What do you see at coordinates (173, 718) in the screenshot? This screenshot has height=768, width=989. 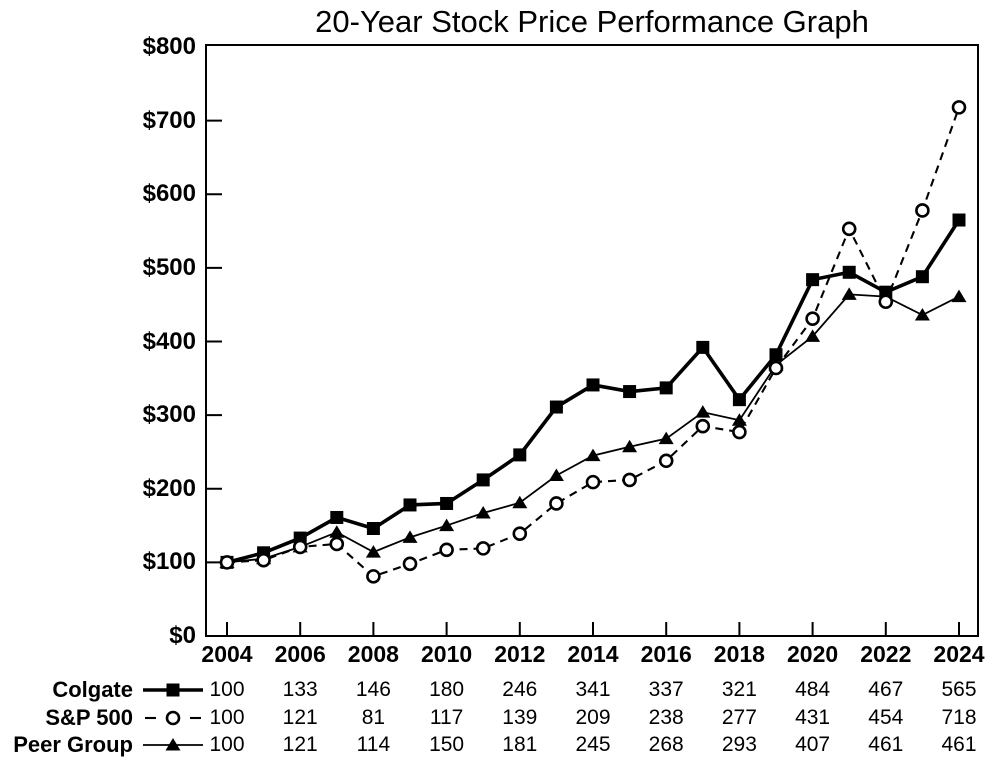 I see `legend-marker-open-circle` at bounding box center [173, 718].